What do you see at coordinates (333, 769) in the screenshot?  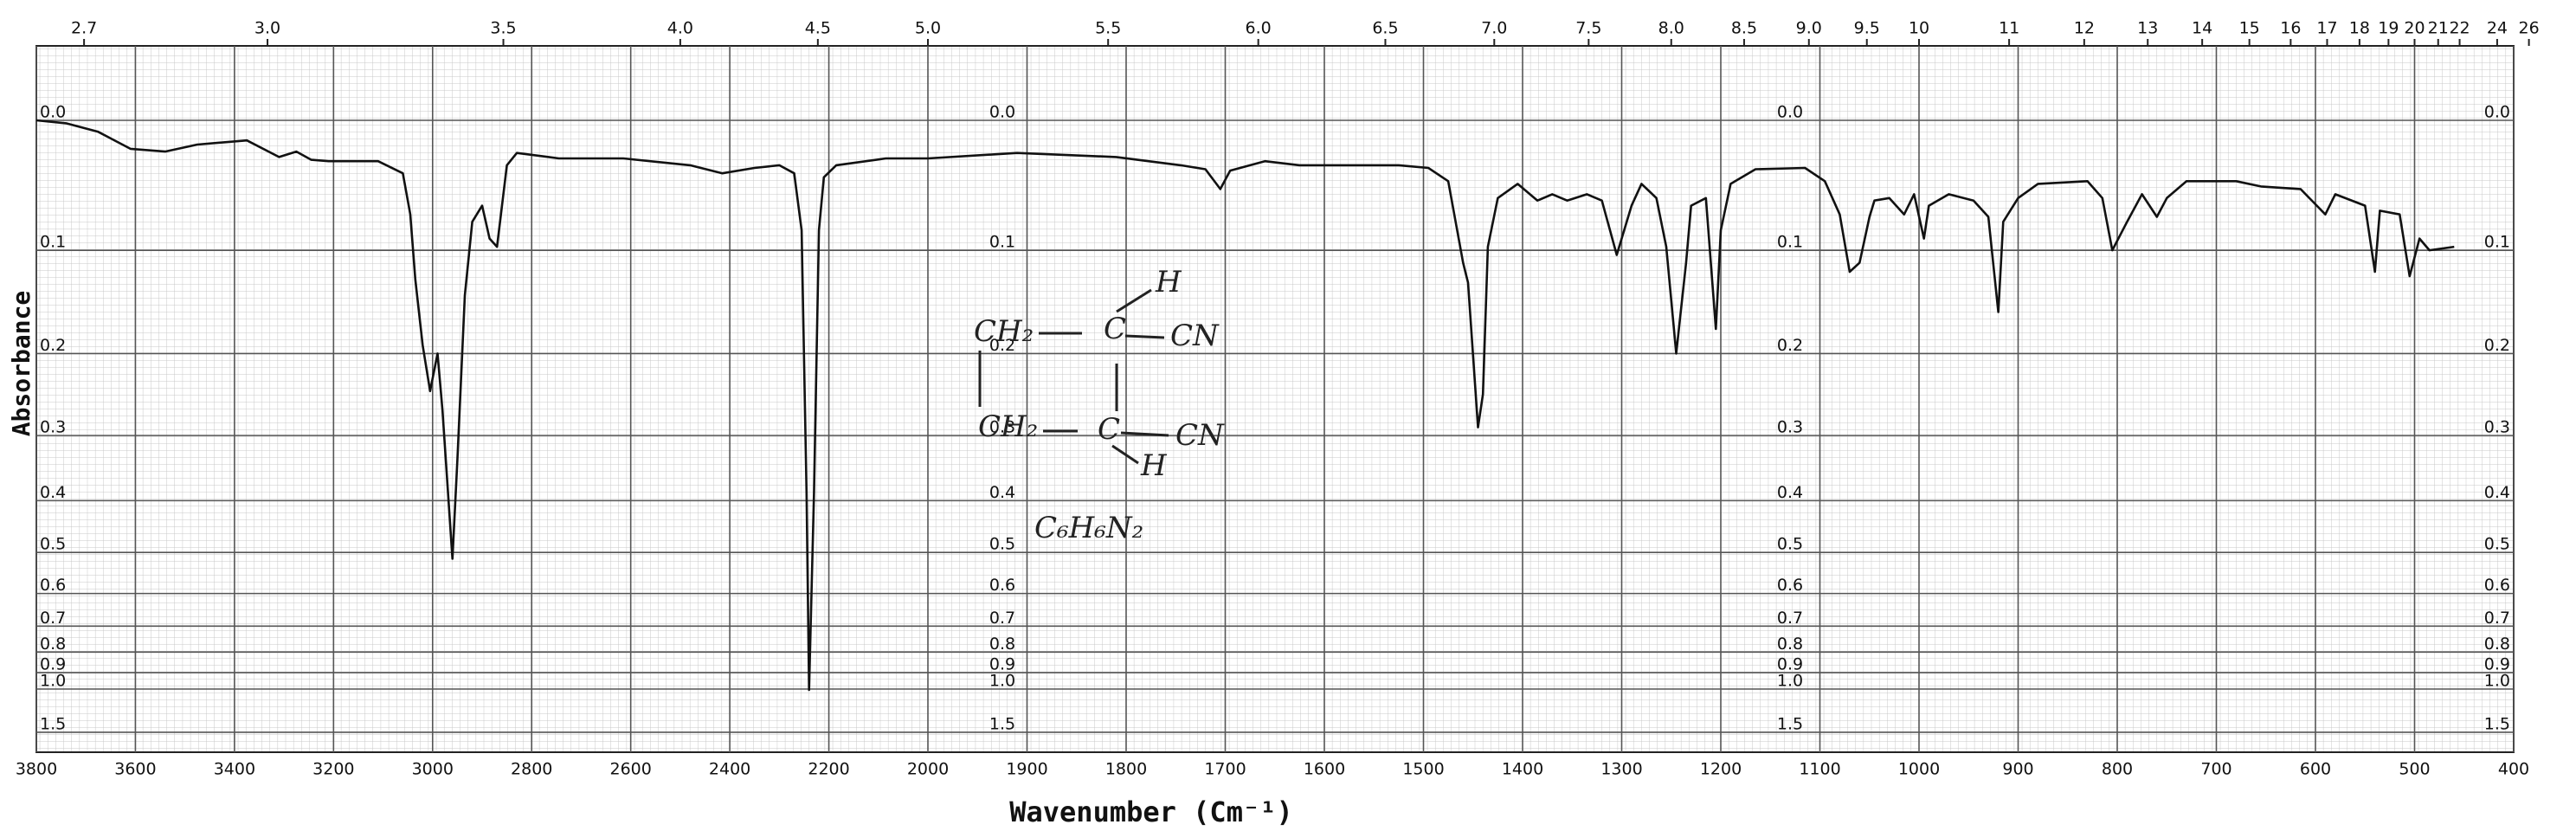 I see `x-tick-label: 3200` at bounding box center [333, 769].